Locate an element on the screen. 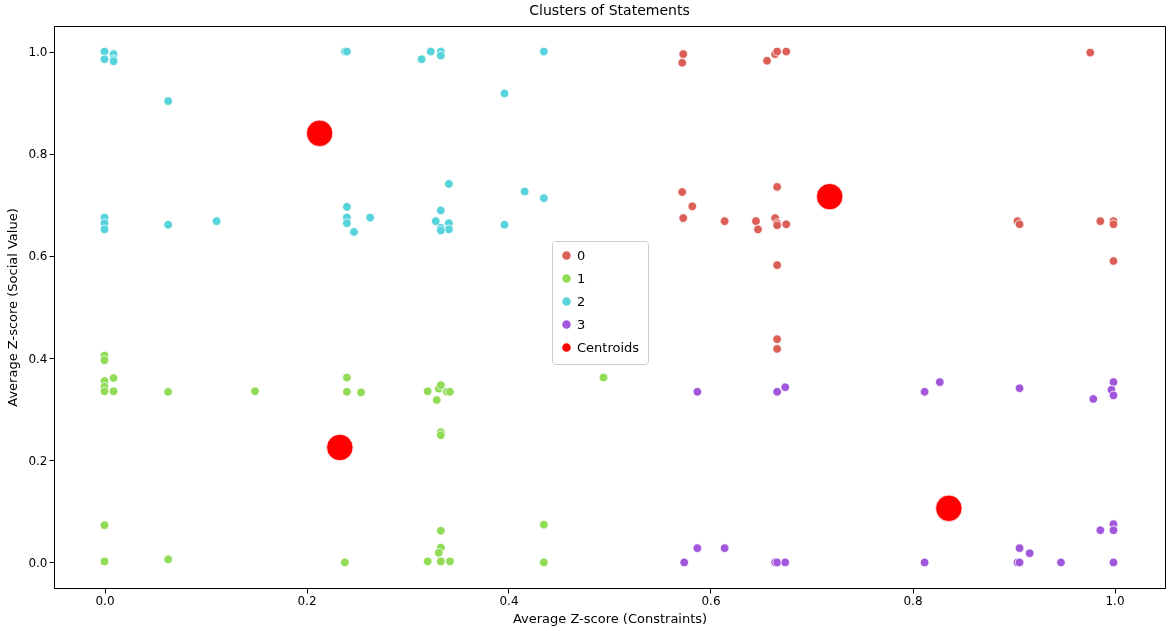 The height and width of the screenshot is (631, 1168). y-tick-label: 0.8 is located at coordinates (38, 154).